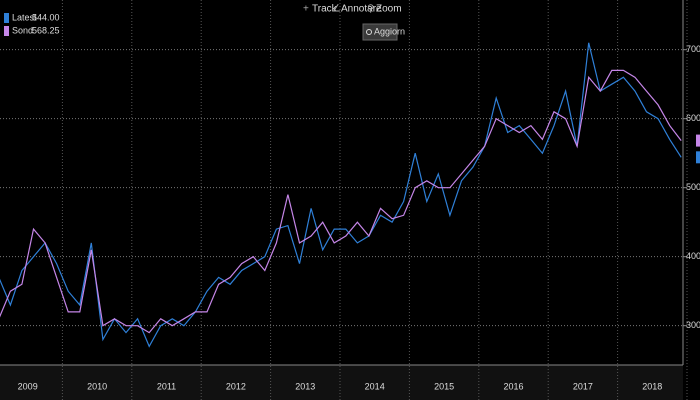  What do you see at coordinates (236, 386) in the screenshot?
I see `x-tick-label: 2012` at bounding box center [236, 386].